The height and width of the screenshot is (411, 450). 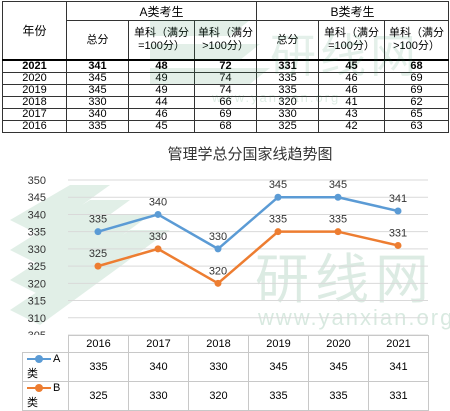 I want to click on cell-year: 2018, so click(x=34, y=102).